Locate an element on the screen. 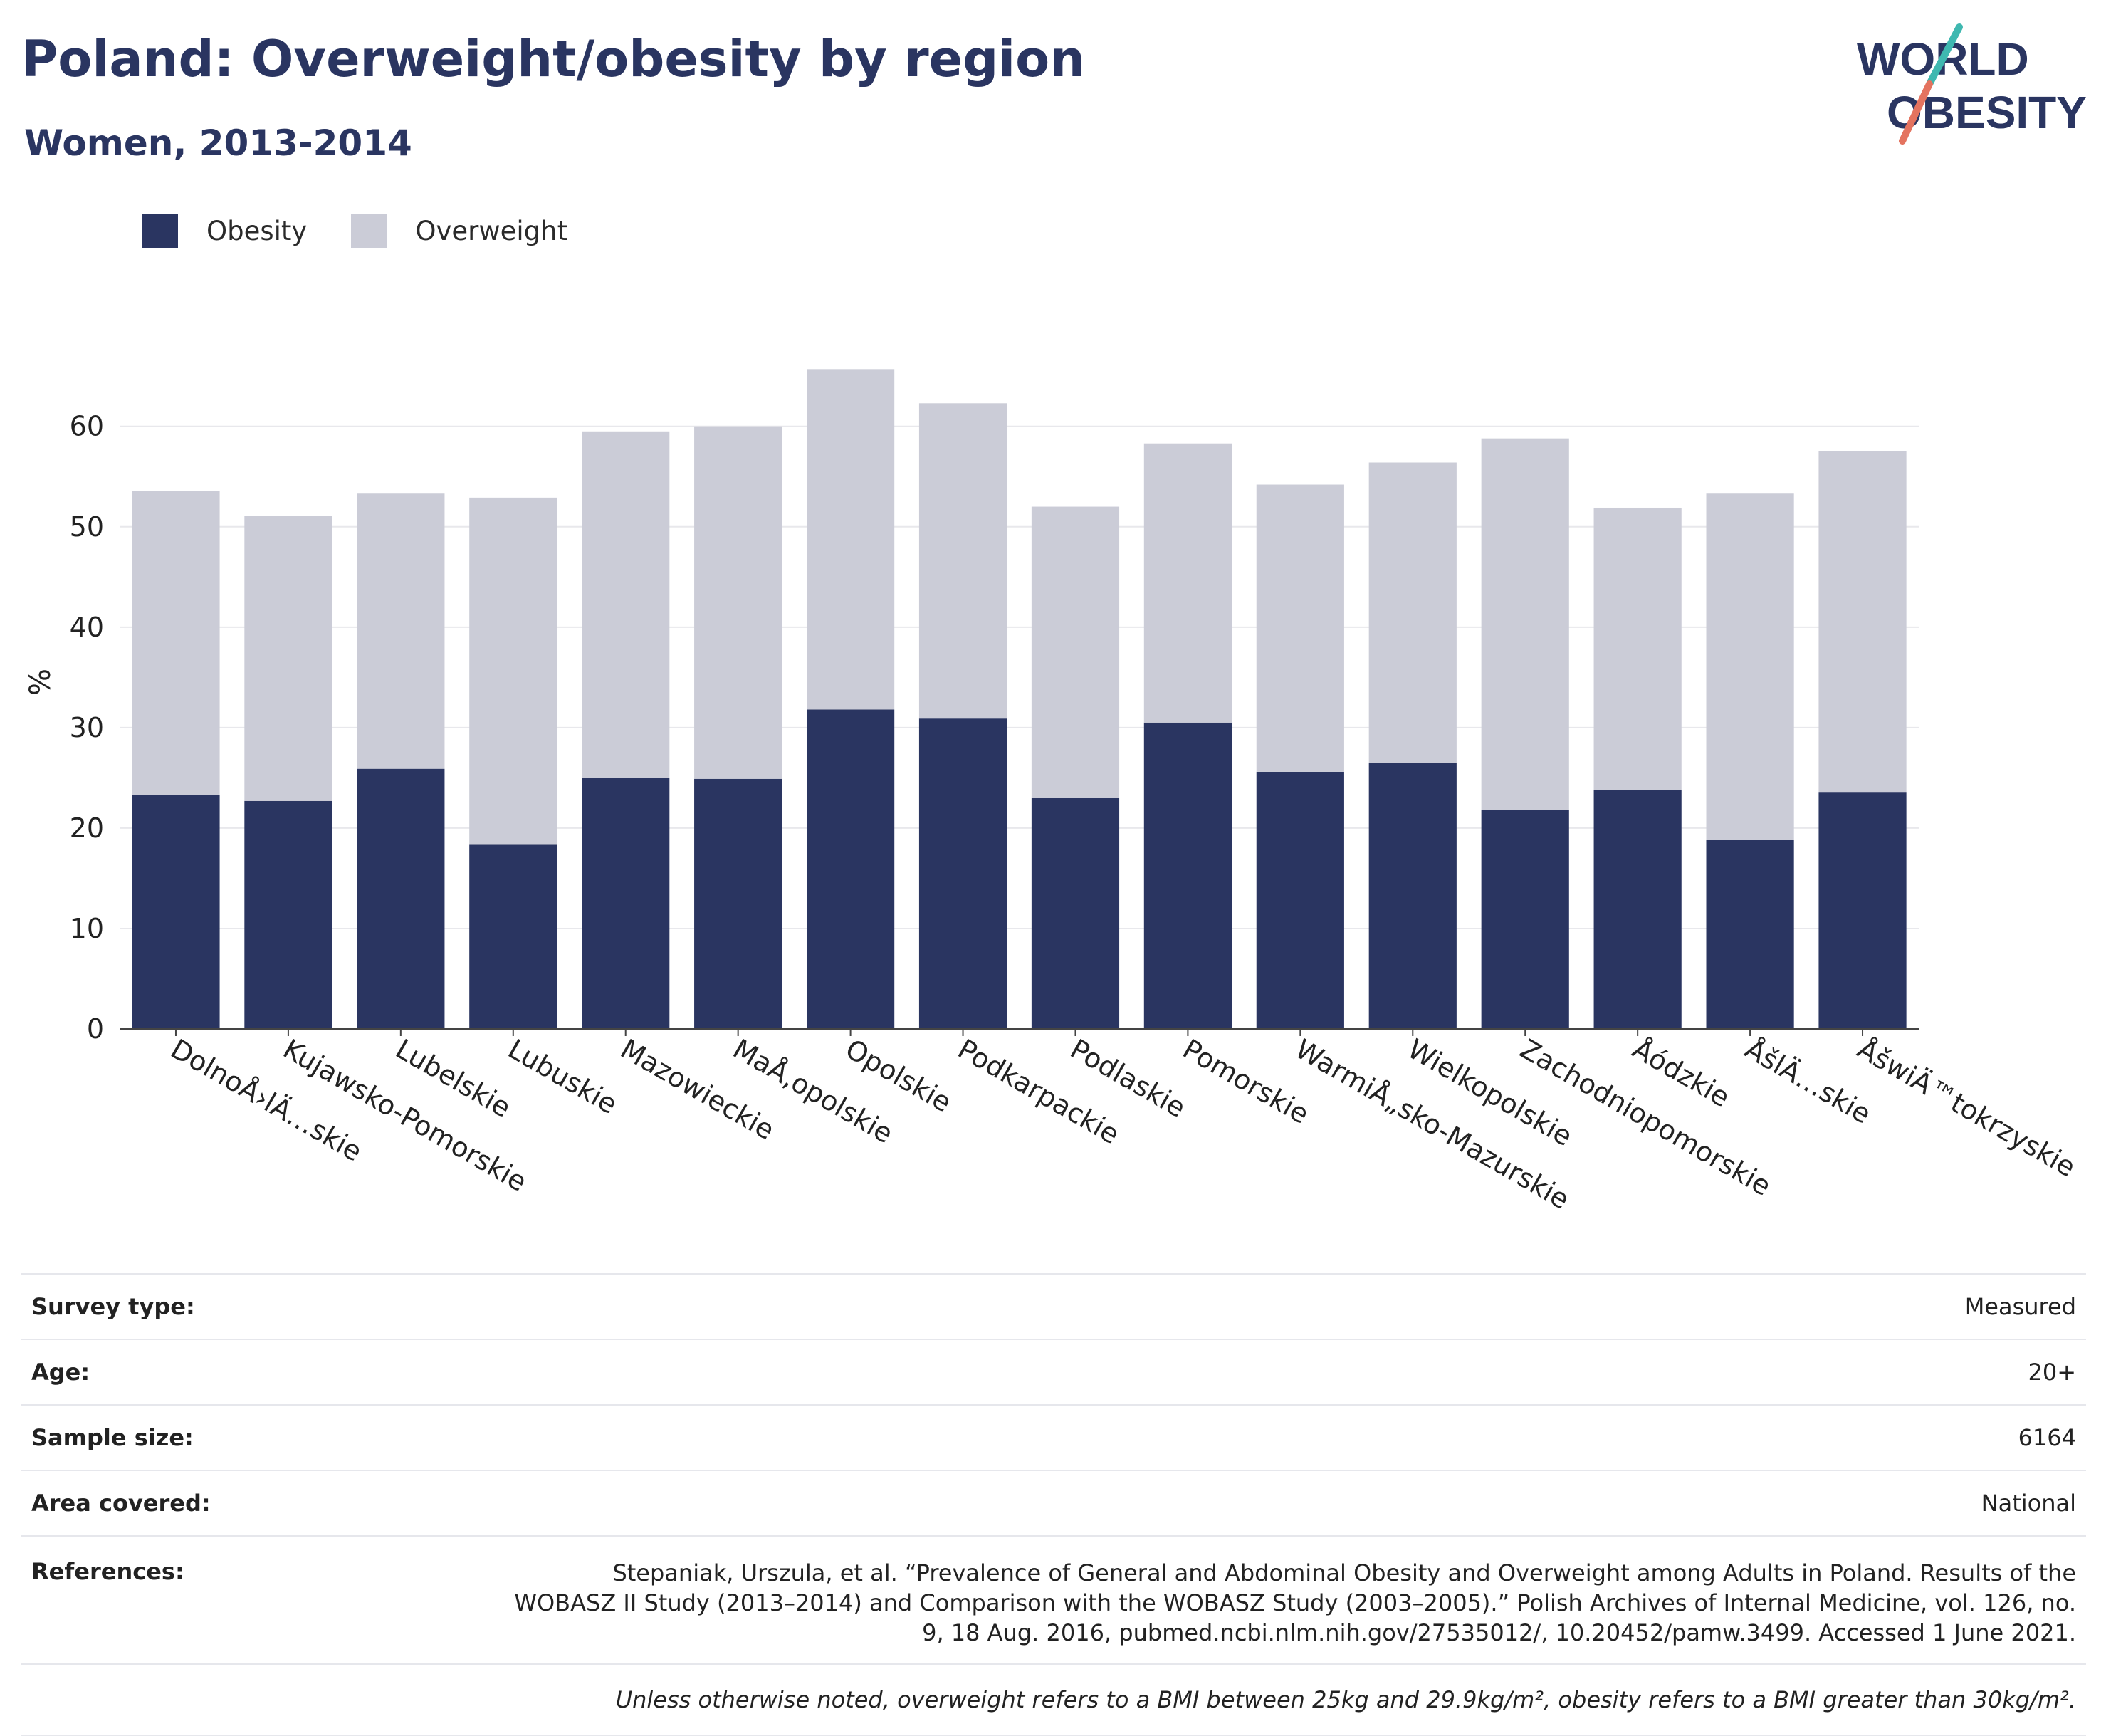 This screenshot has height=1736, width=2106. legend-swatch-overweight is located at coordinates (369, 231).